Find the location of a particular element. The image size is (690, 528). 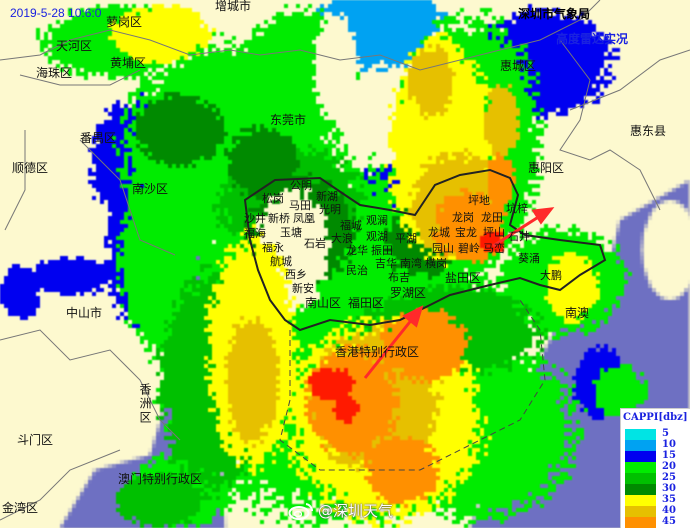

map-label: 东莞市 is located at coordinates (288, 120).